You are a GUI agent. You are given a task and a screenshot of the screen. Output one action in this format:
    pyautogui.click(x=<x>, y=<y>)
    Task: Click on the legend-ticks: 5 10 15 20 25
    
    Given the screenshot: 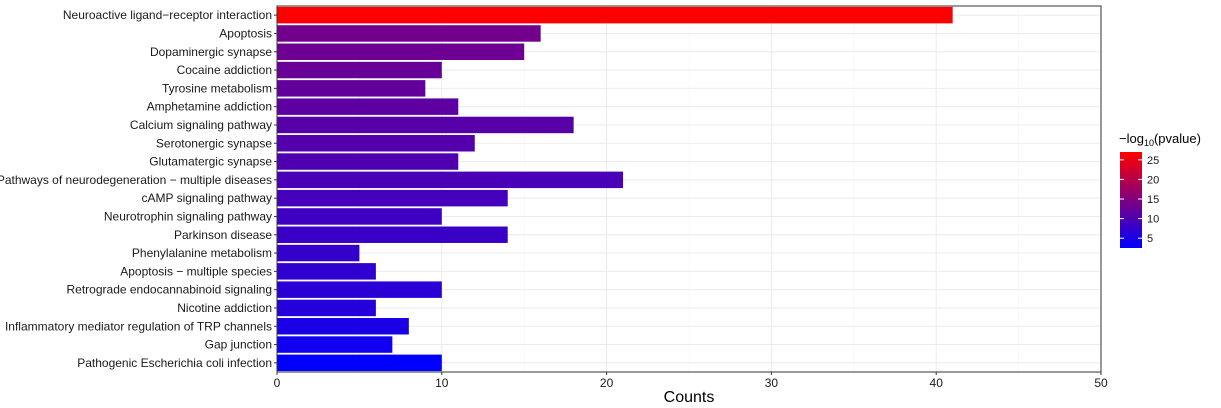 What is the action you would take?
    pyautogui.click(x=1139, y=200)
    